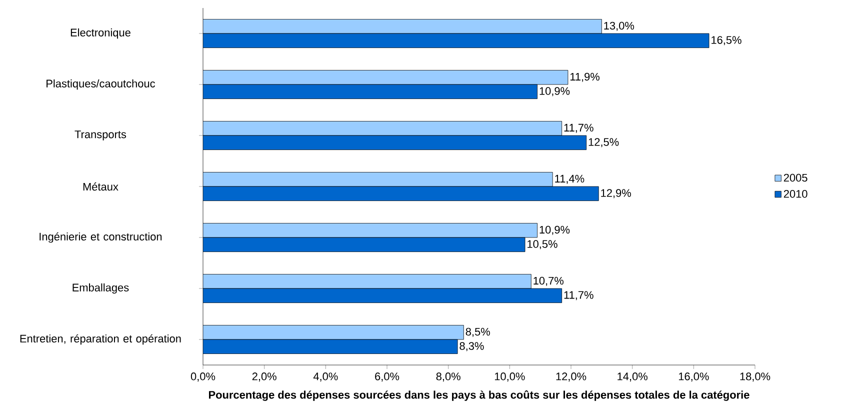  What do you see at coordinates (616, 193) in the screenshot?
I see `data-label: 12,9%` at bounding box center [616, 193].